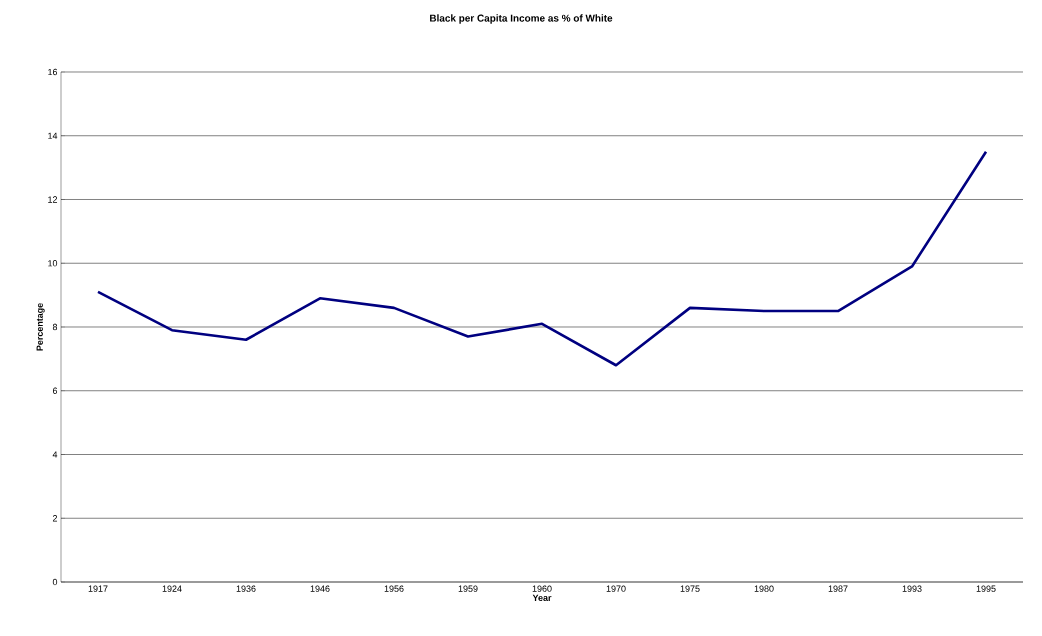  Describe the element at coordinates (690, 588) in the screenshot. I see `x-tick-label: 1975` at that location.